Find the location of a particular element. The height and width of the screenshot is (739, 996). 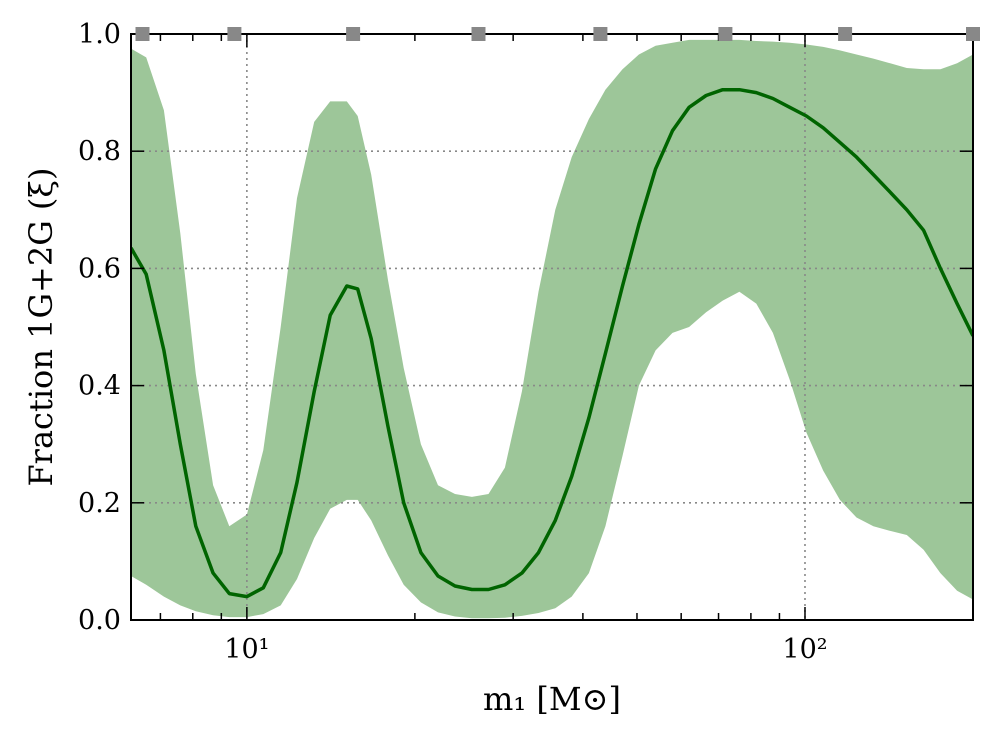

y-axis-label: Fraction 1G+2G (ξ) is located at coordinates (41, 326).